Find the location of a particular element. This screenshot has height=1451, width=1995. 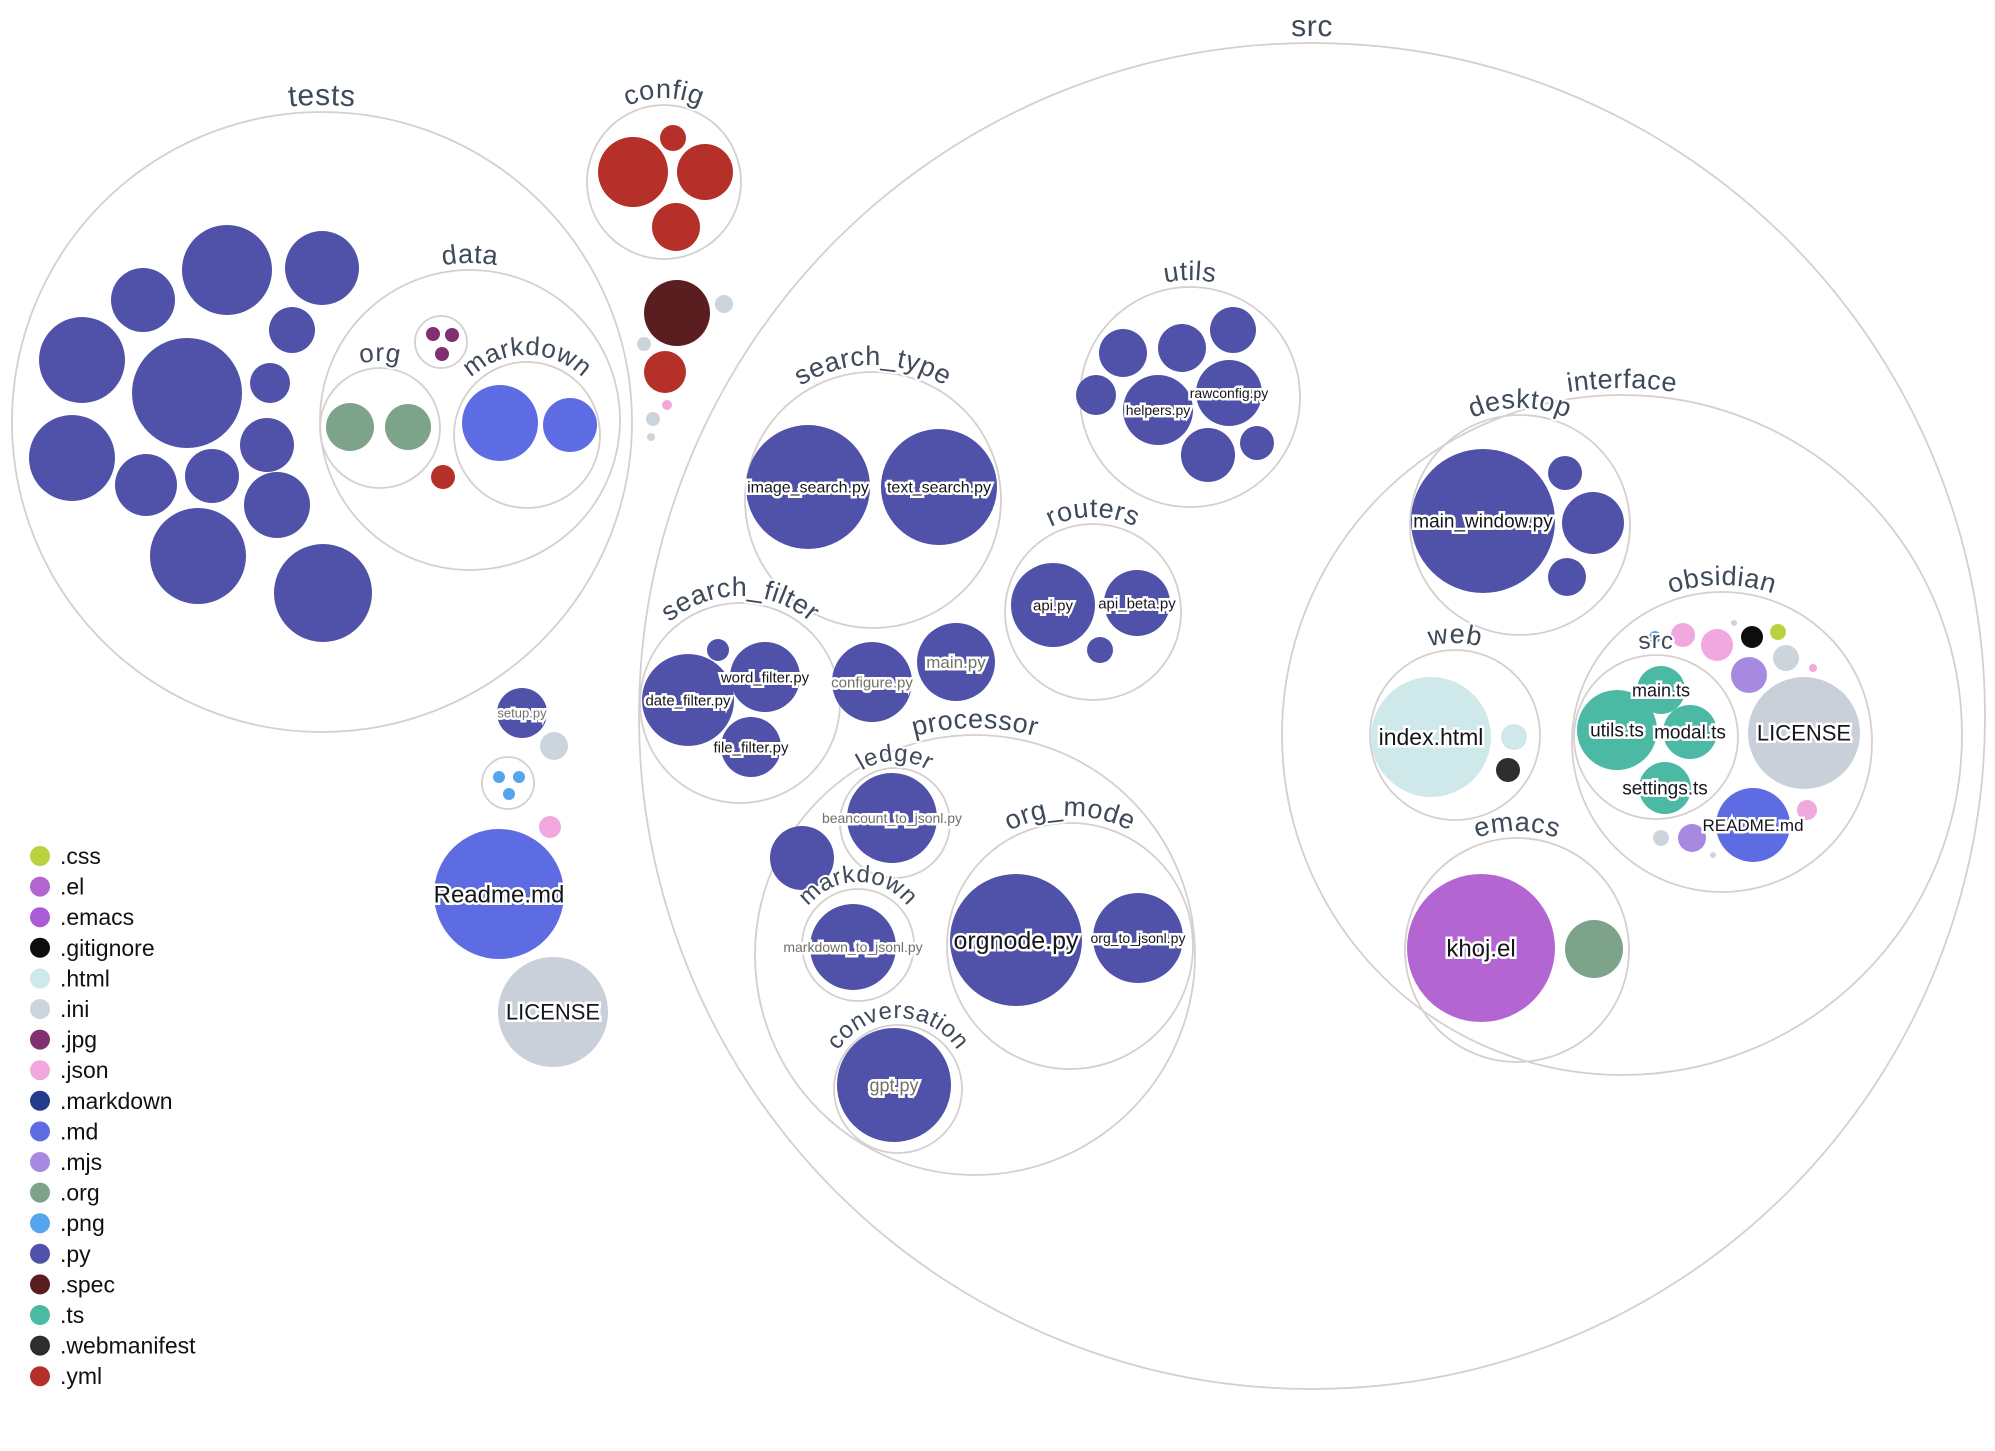

org-to-jsonl-py-file-circle is located at coordinates (1138, 938).